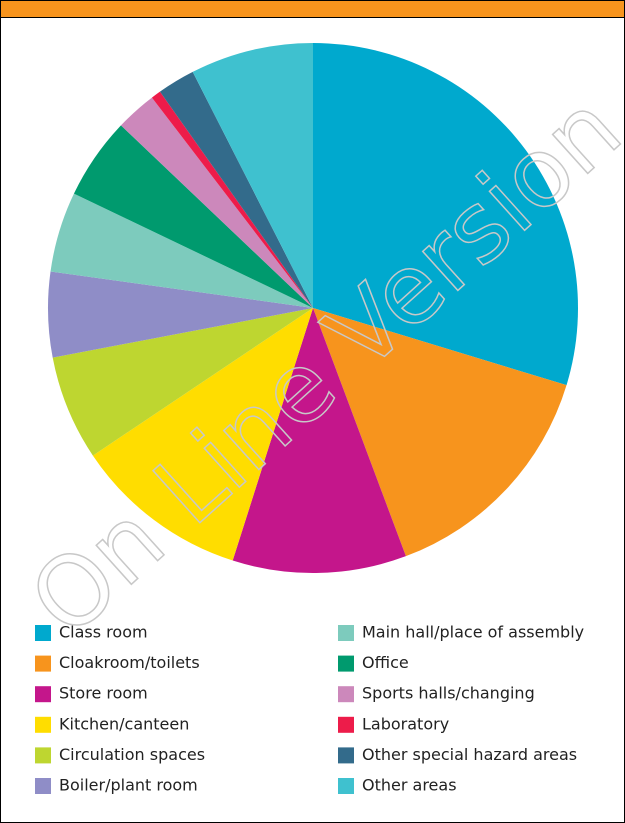 Image resolution: width=625 pixels, height=823 pixels. What do you see at coordinates (405, 723) in the screenshot?
I see `legend-label: Laboratory` at bounding box center [405, 723].